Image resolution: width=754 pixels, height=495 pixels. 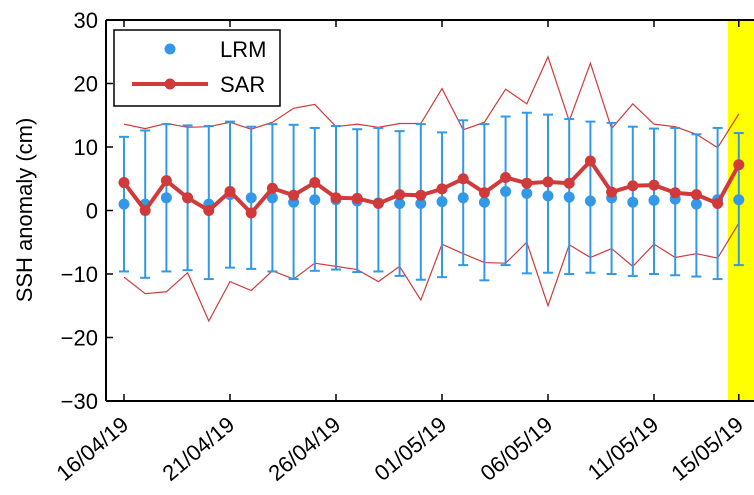 What do you see at coordinates (79, 338) in the screenshot?
I see `y-tick-label: −20` at bounding box center [79, 338].